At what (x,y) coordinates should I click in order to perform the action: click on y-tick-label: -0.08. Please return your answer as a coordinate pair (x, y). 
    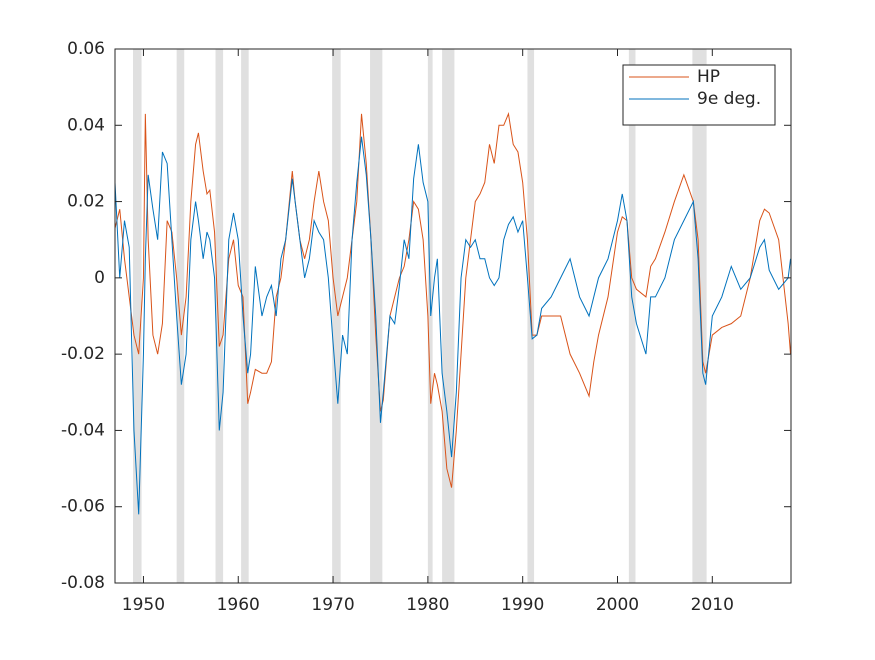
    Looking at the image, I should click on (83, 583).